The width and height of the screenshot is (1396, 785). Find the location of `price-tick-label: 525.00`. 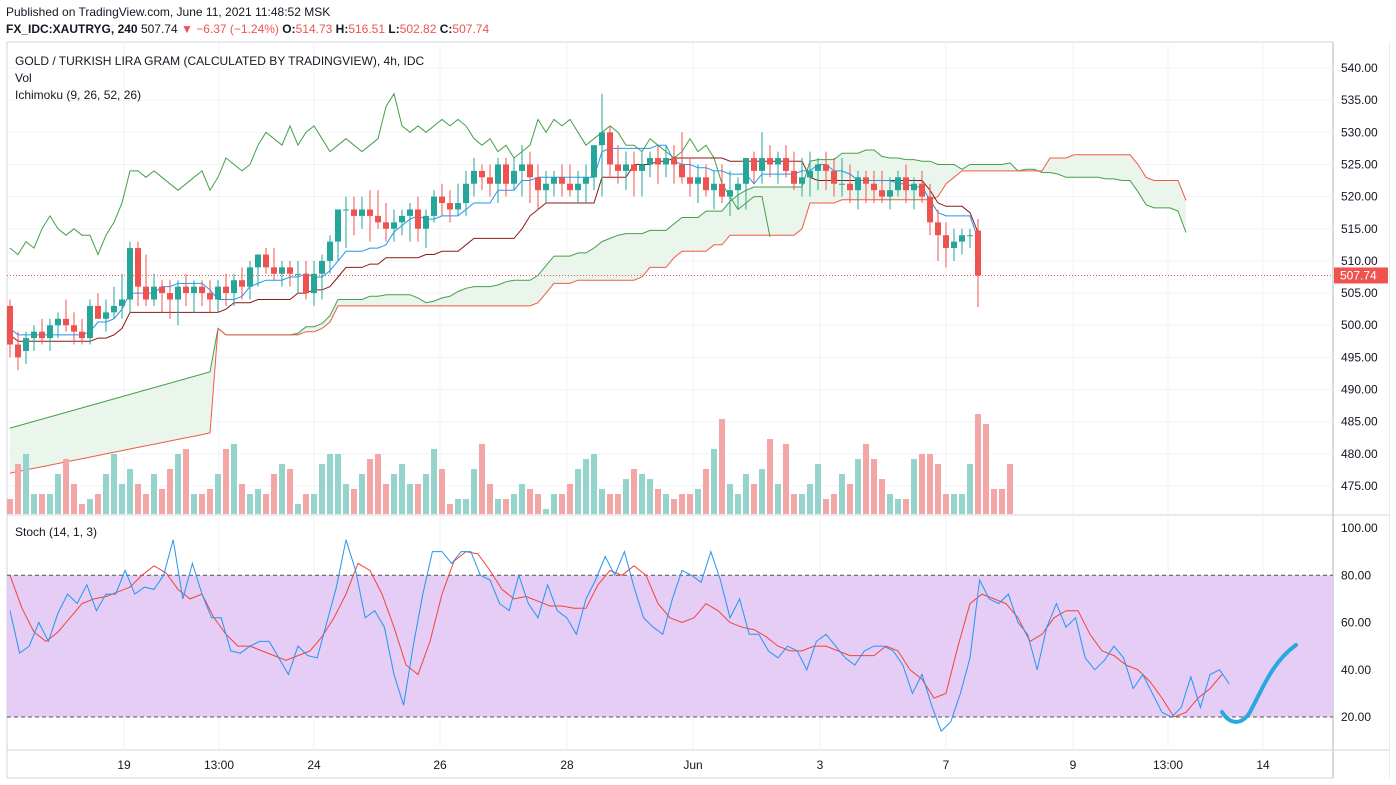

price-tick-label: 525.00 is located at coordinates (1359, 164).